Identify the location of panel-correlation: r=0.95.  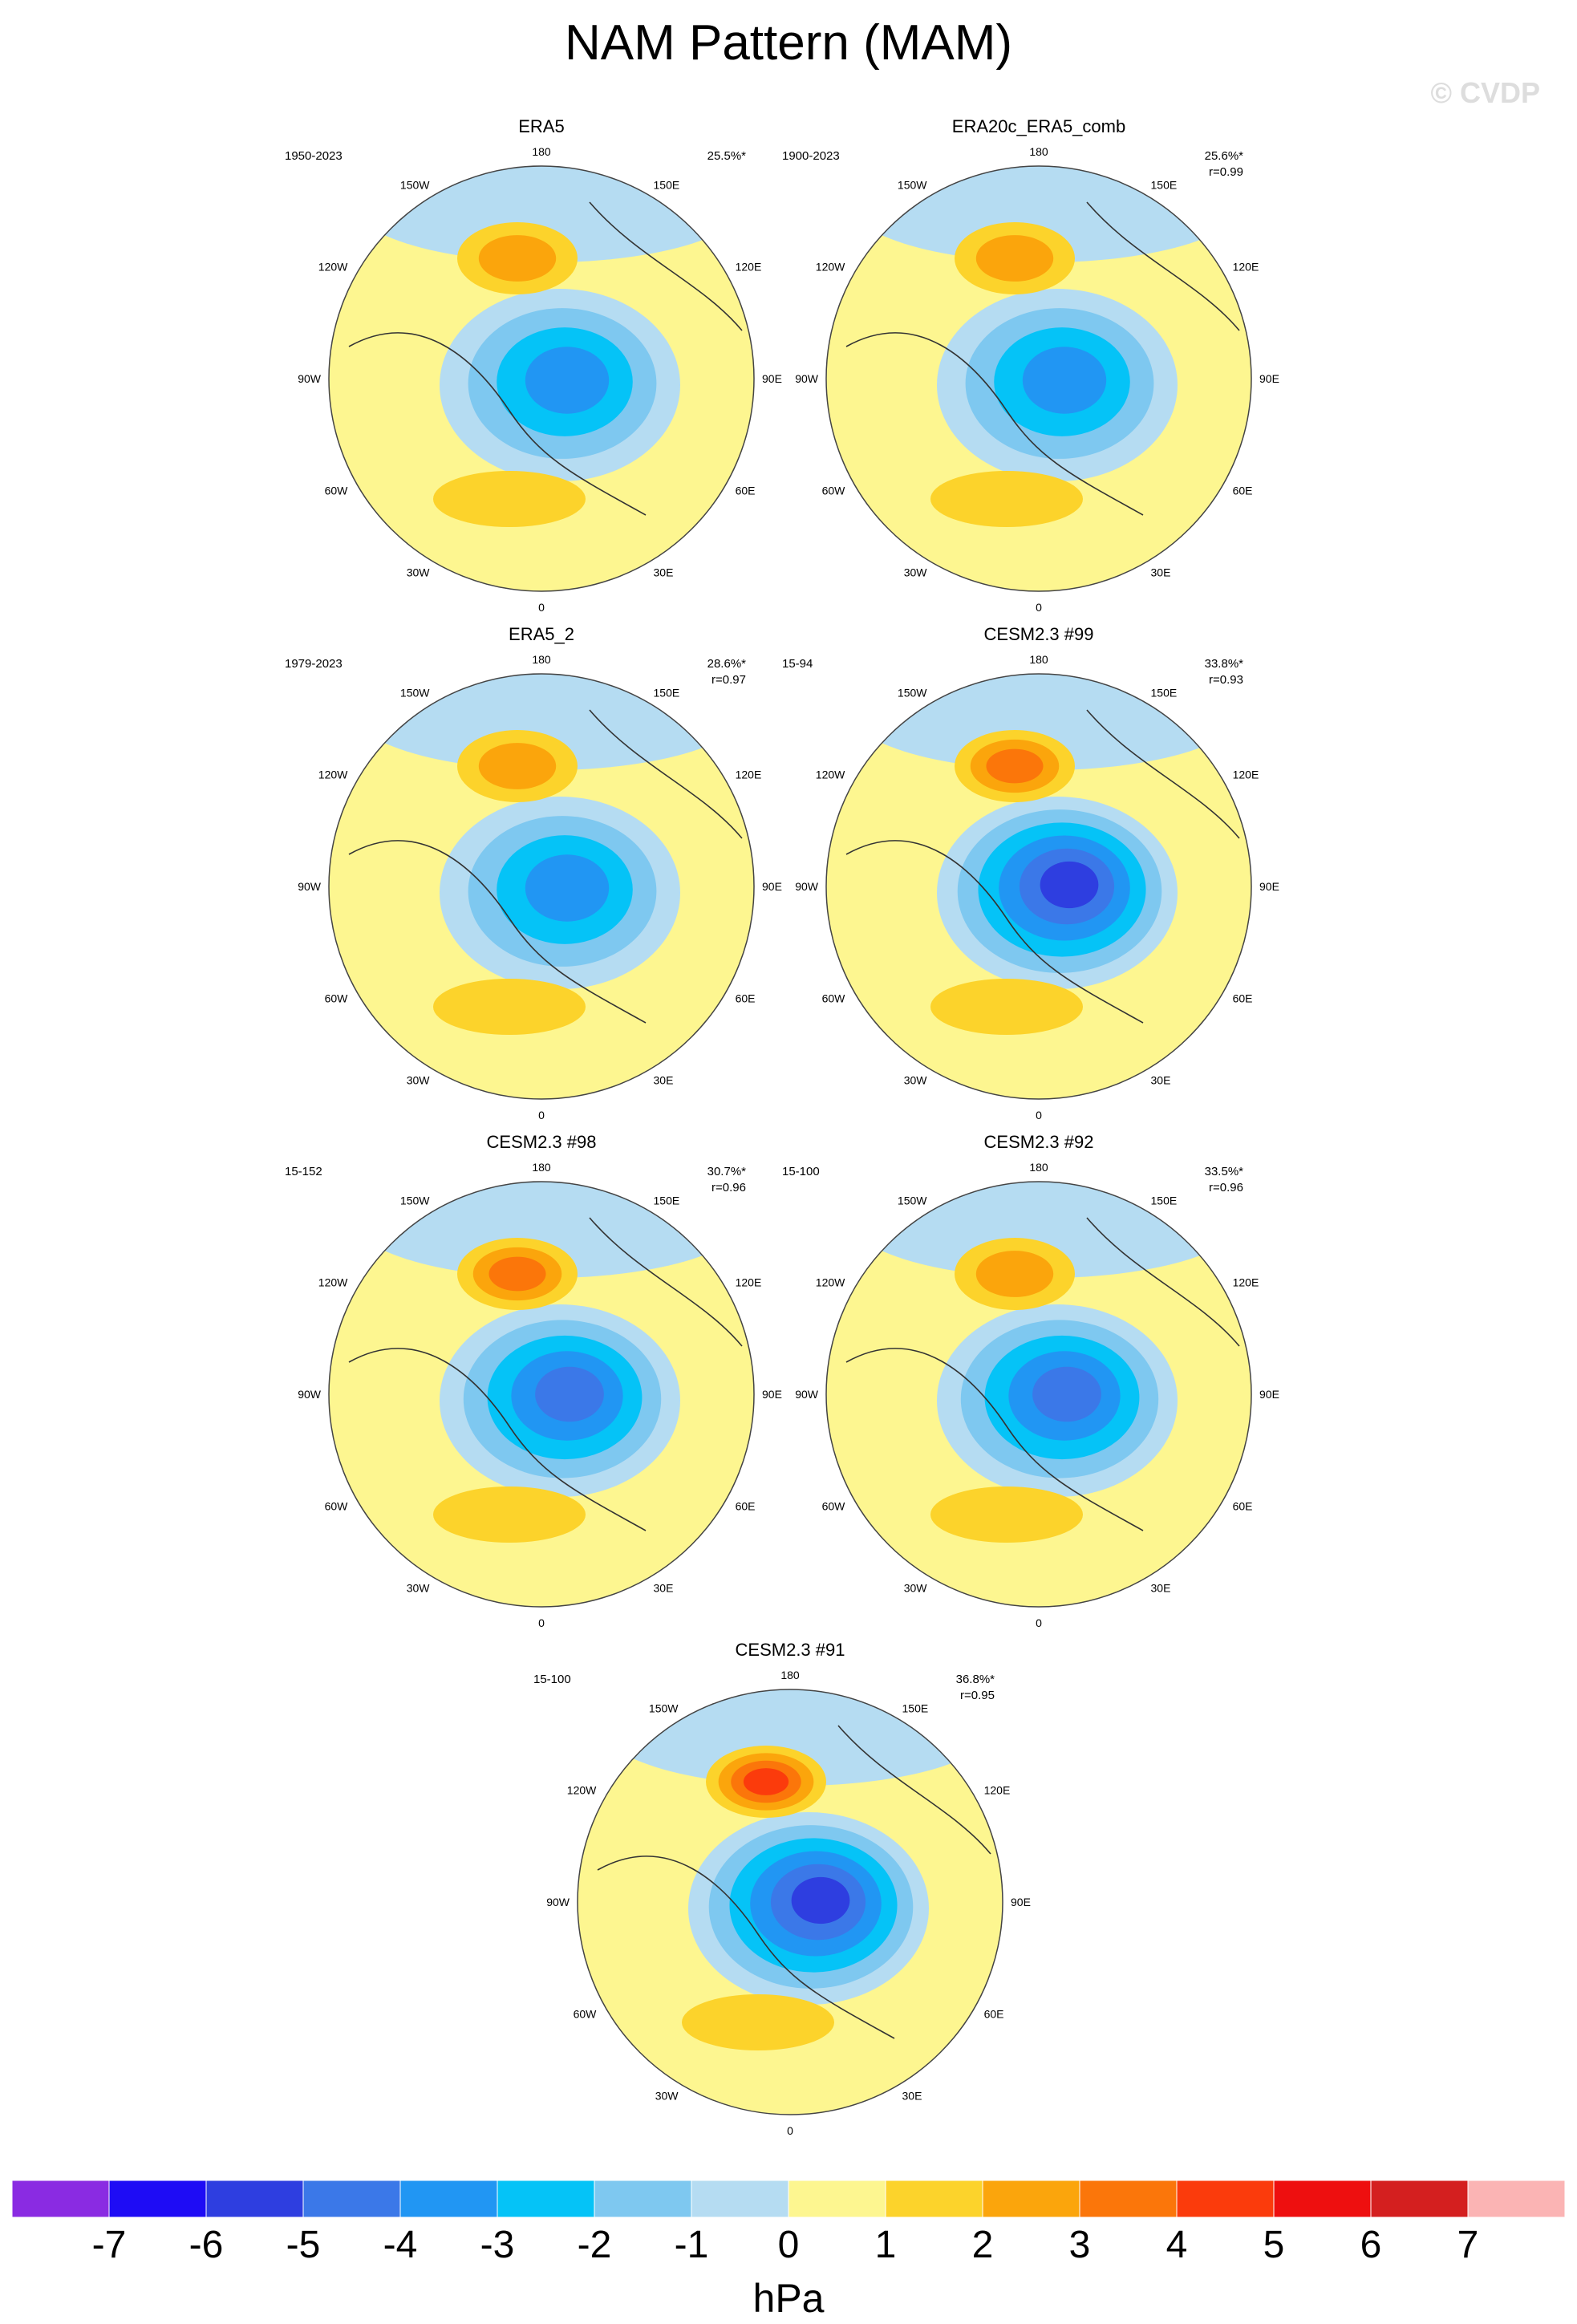
(977, 1695).